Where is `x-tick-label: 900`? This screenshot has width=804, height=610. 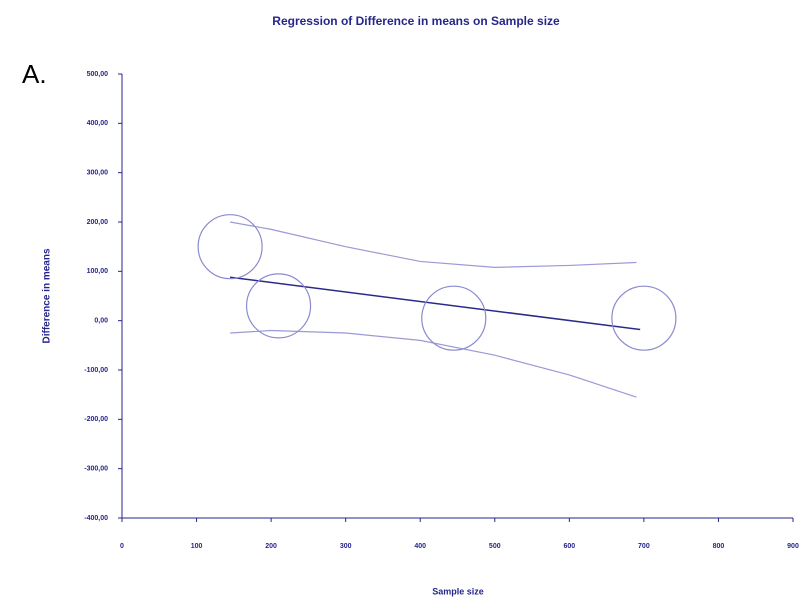
x-tick-label: 900 is located at coordinates (793, 546).